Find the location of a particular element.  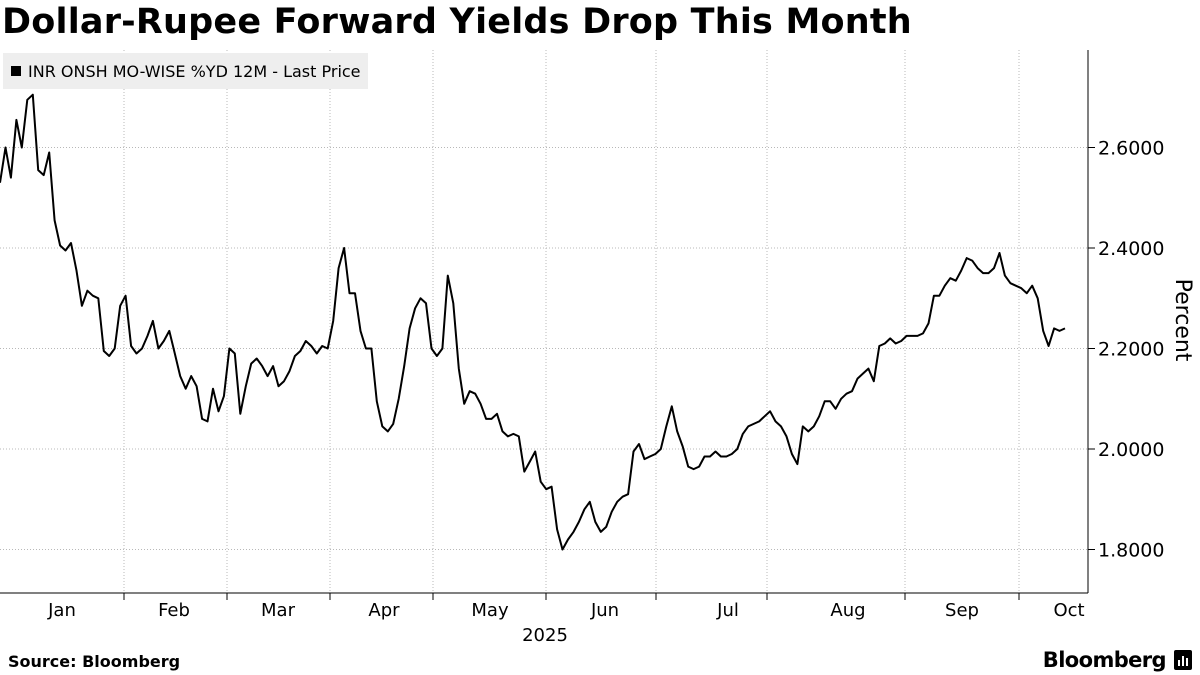

legend-background is located at coordinates (185, 71).